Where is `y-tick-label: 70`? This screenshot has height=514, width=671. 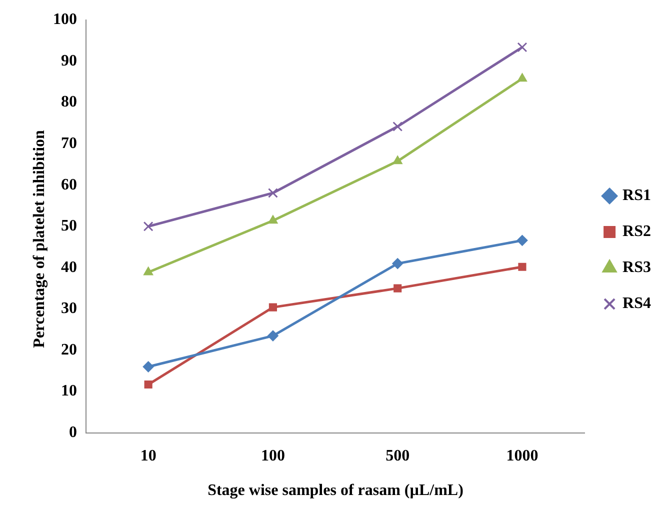 y-tick-label: 70 is located at coordinates (69, 143).